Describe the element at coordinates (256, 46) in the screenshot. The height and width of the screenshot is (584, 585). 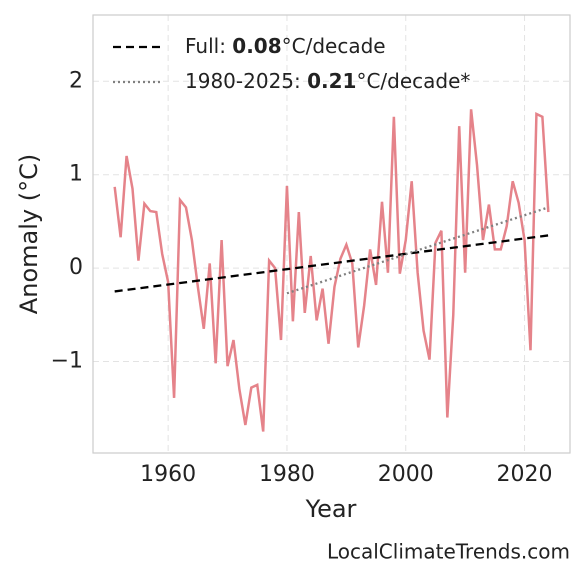
I see `legend-label-part: 0.08` at that location.